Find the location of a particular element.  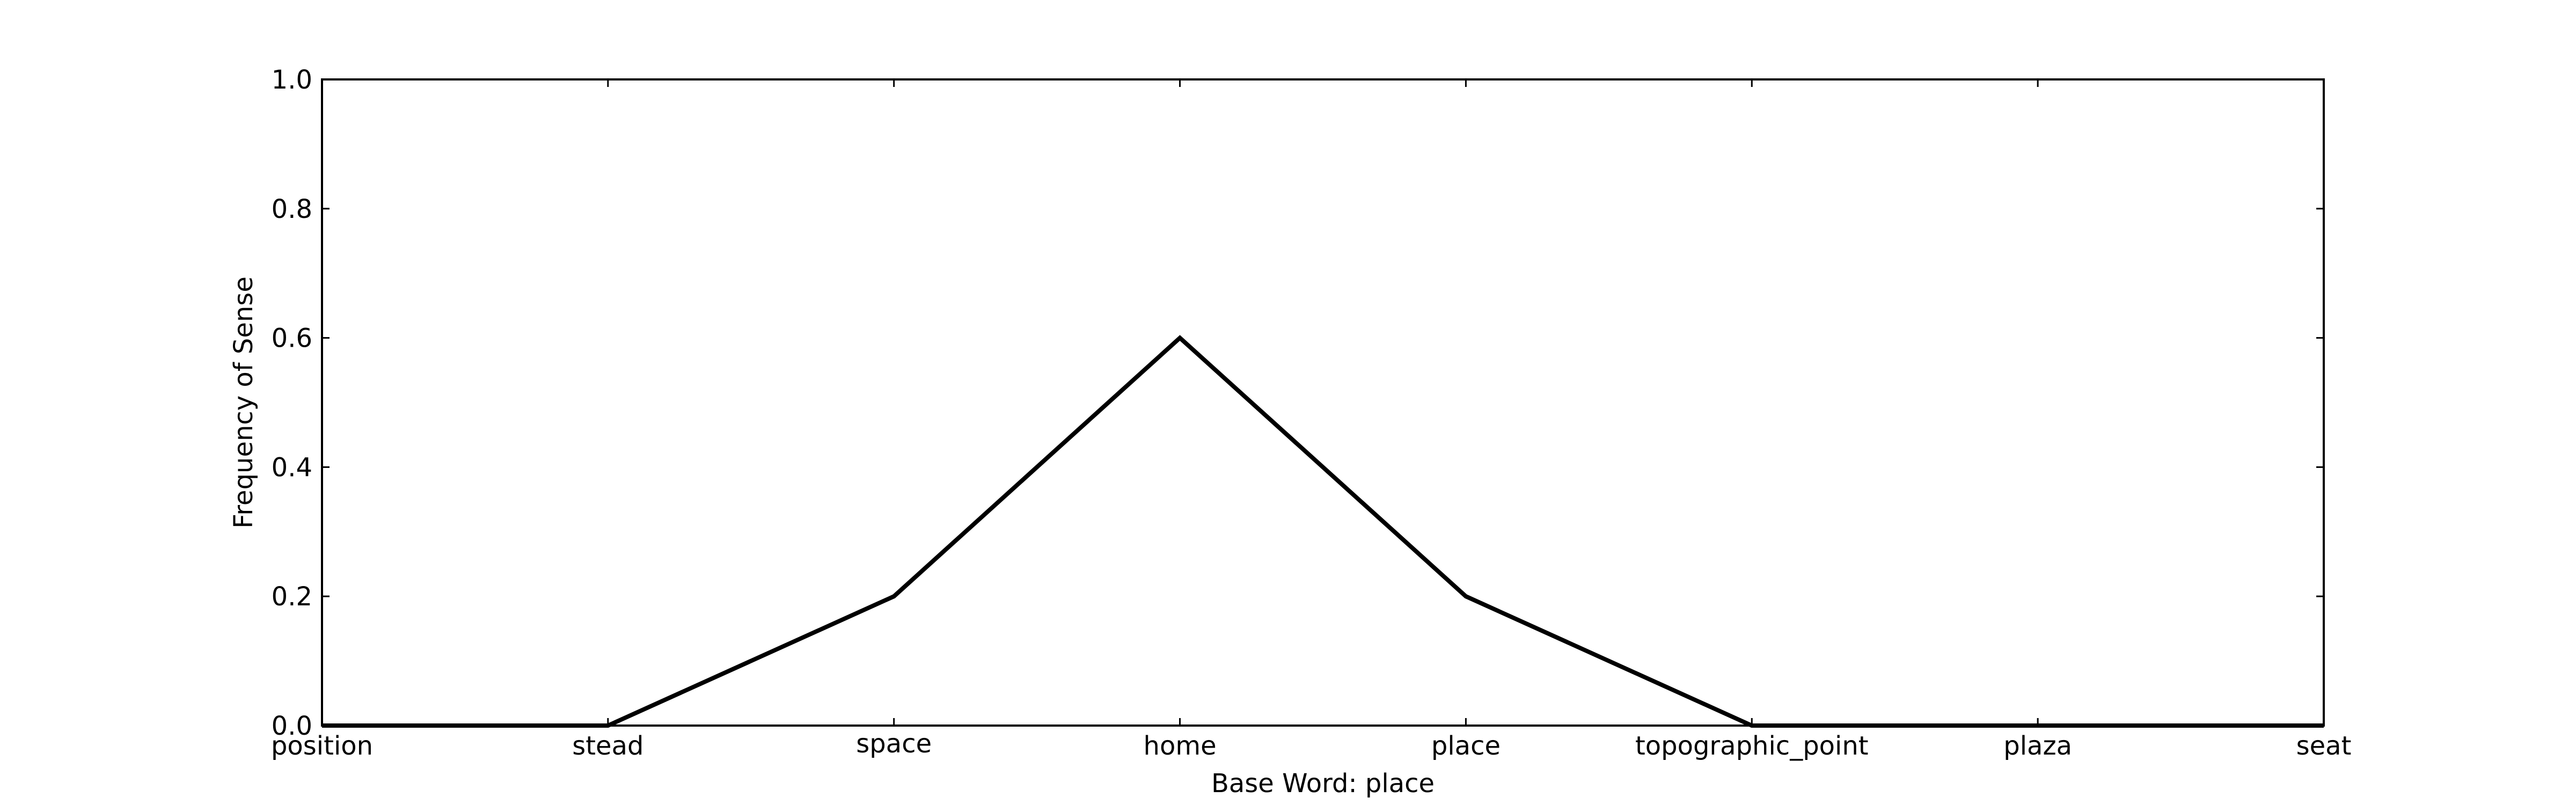

y-axis-label: Frequency of Sense is located at coordinates (244, 402).